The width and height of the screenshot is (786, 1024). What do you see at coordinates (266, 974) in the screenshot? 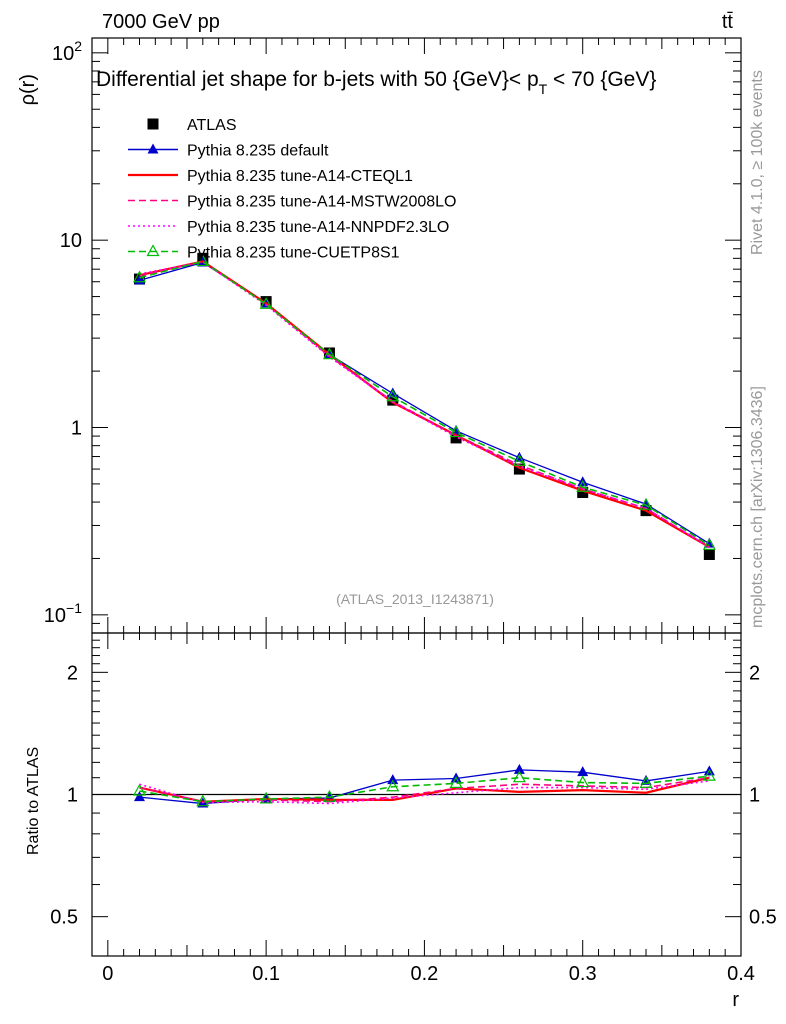
I see `x-tick-label: 0.1` at bounding box center [266, 974].